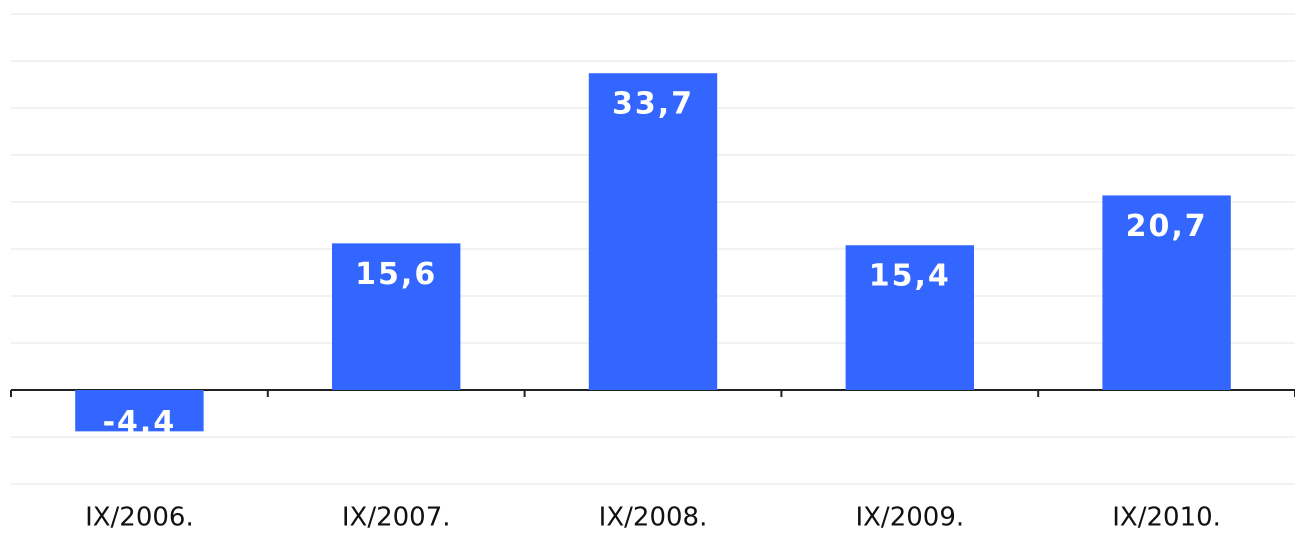 Image resolution: width=1295 pixels, height=534 pixels. Describe the element at coordinates (396, 274) in the screenshot. I see `value-label: 15,6` at that location.